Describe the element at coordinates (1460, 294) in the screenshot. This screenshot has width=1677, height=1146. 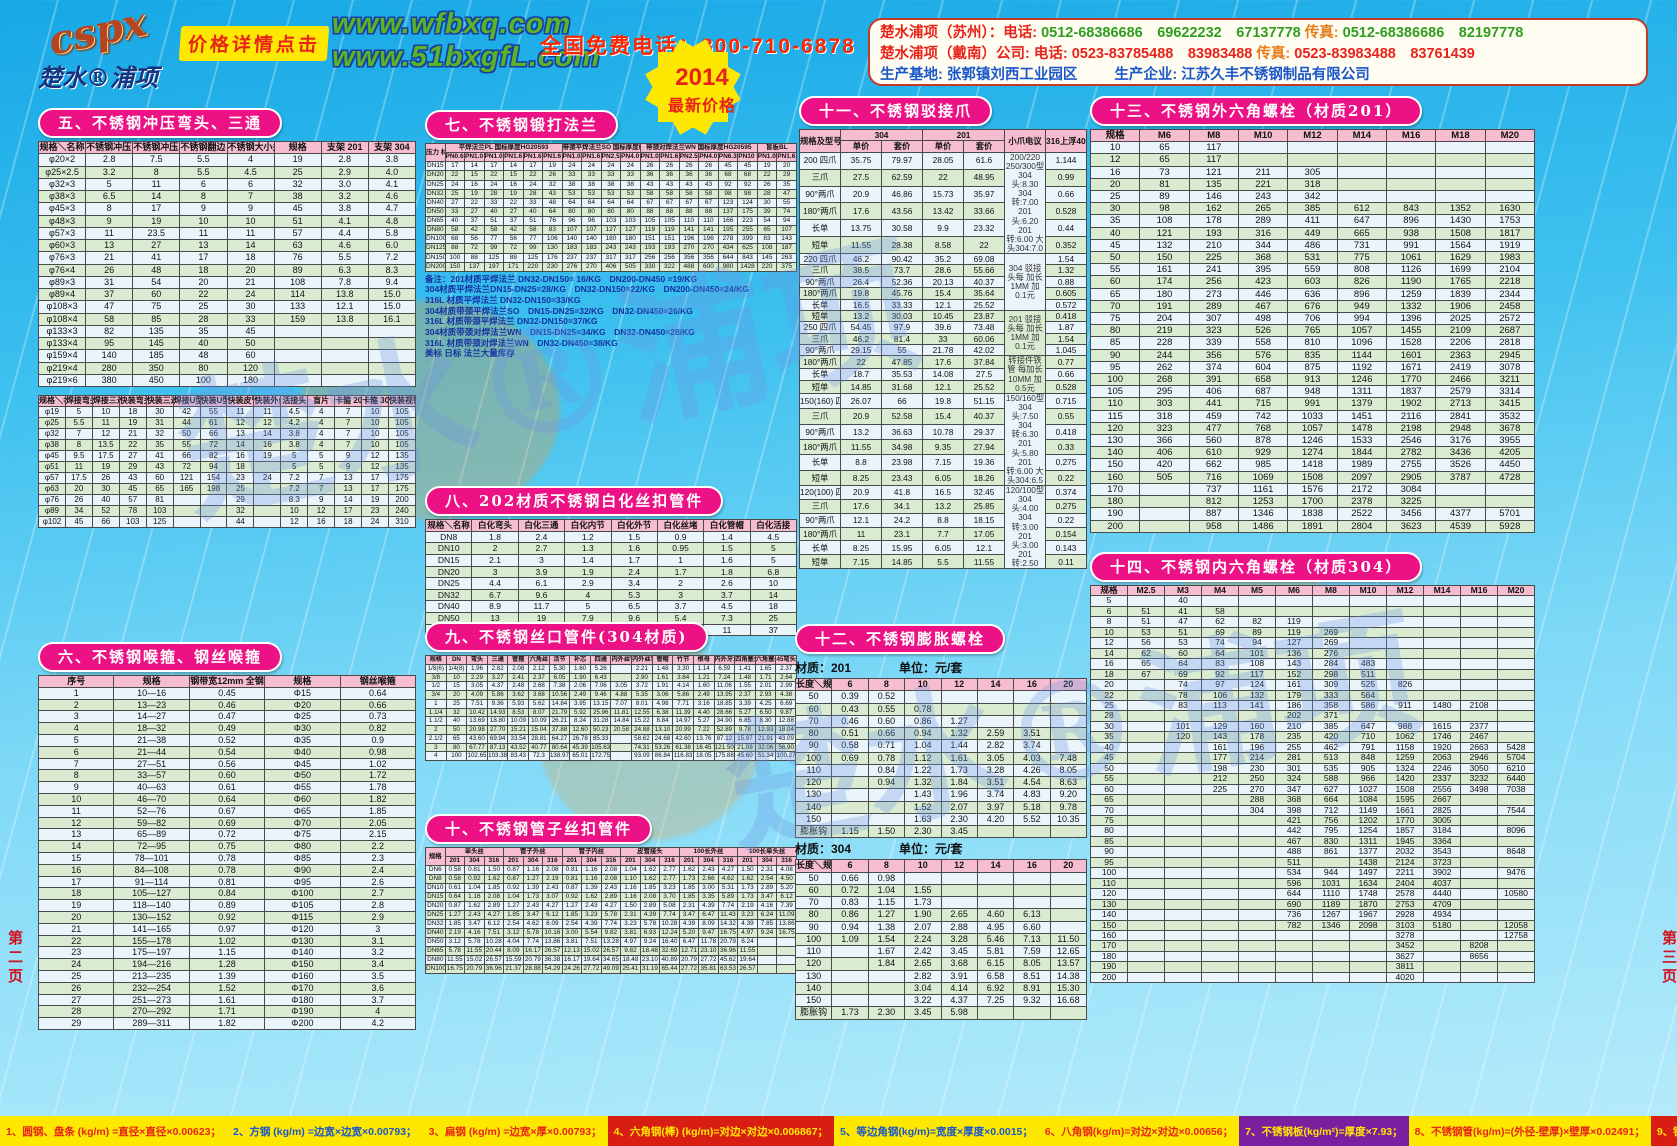
I see `data-cell: 1839` at that location.